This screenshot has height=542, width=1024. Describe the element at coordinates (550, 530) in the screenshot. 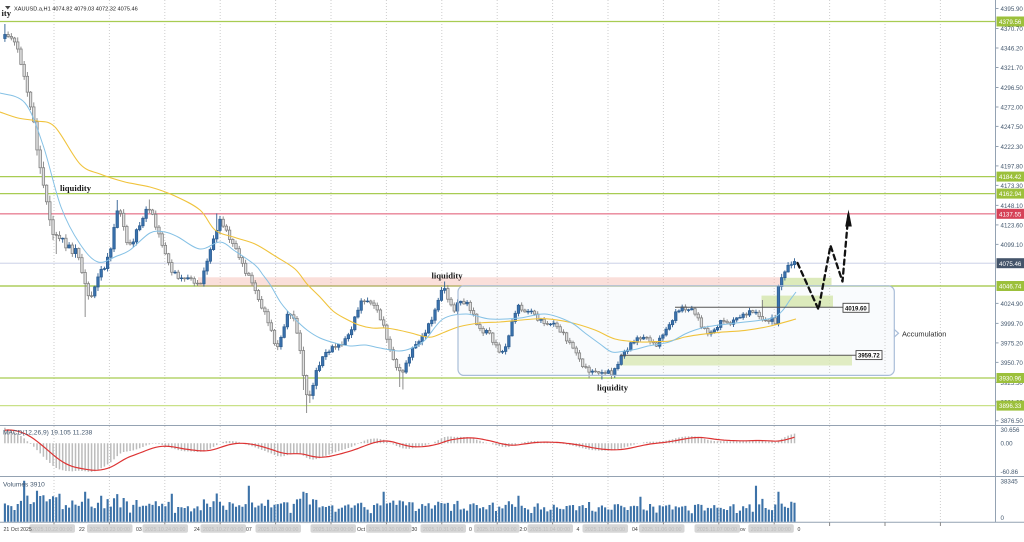

I see `svg-text: 2025.11.04 00:00` at that location.